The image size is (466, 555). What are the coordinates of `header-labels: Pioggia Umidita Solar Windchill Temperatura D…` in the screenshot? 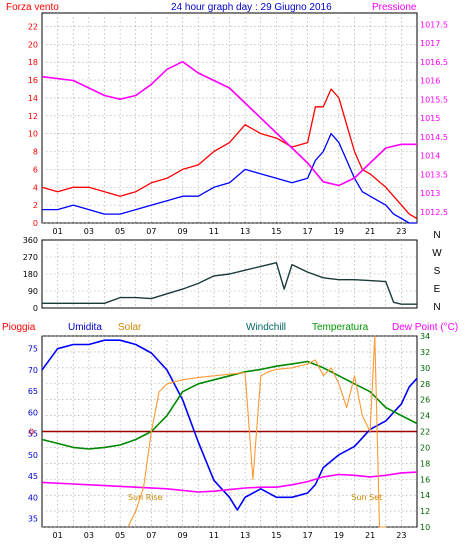 It's located at (230, 327).